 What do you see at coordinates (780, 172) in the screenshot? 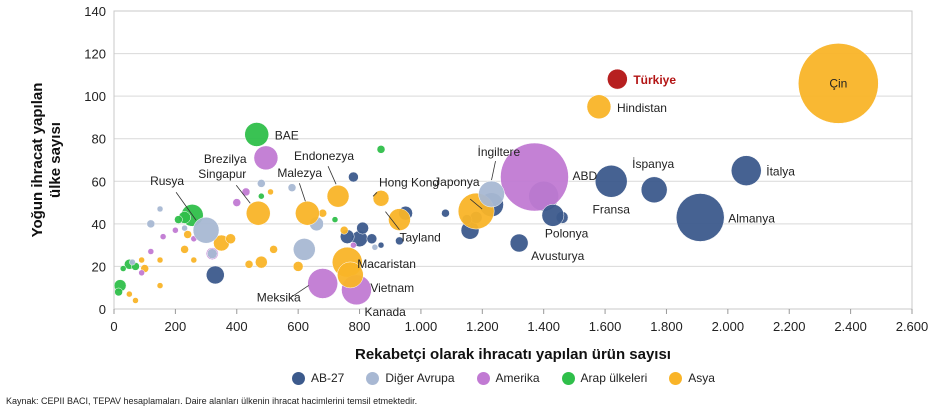
I see `bubble-label: İtalya` at bounding box center [780, 172].